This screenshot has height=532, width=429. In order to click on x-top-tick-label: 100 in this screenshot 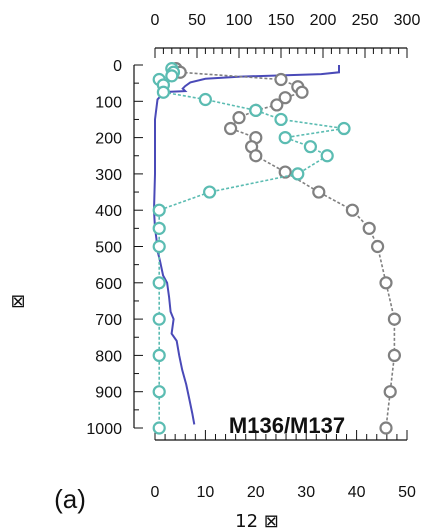, I will do `click(239, 20)`.